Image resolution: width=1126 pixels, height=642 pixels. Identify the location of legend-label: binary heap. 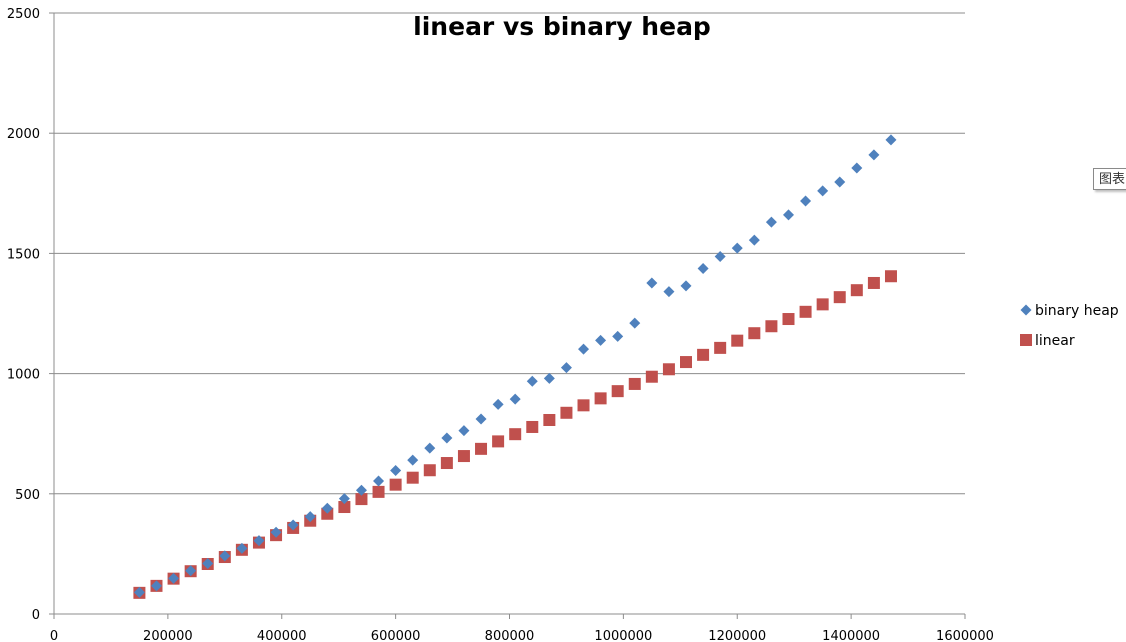
(1077, 311).